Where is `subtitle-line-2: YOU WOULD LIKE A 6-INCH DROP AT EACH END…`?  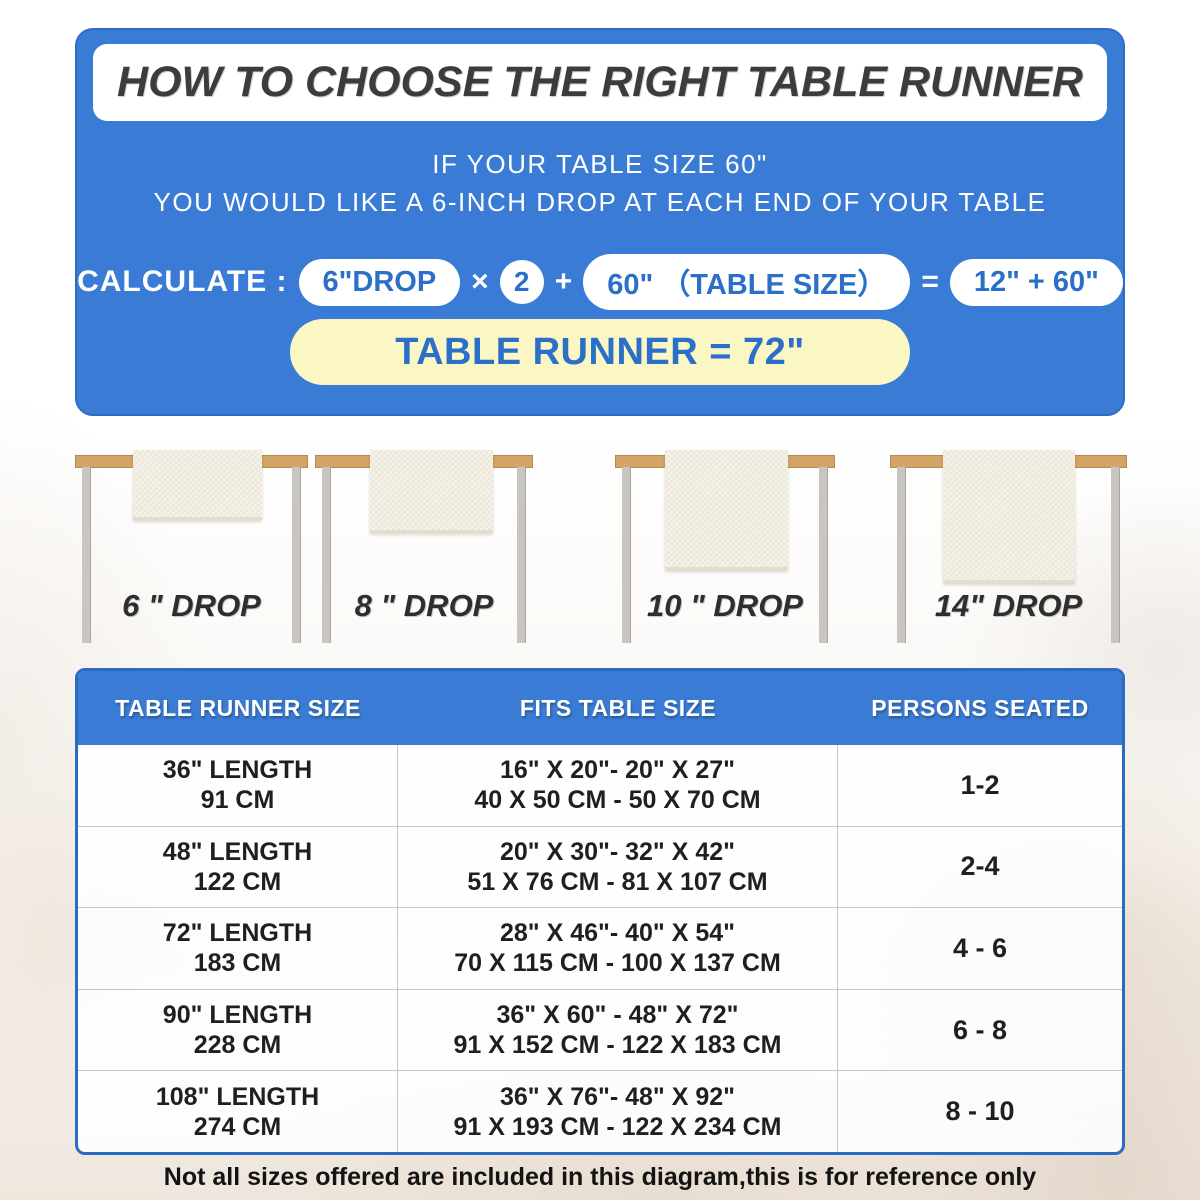 subtitle-line-2: YOU WOULD LIKE A 6-INCH DROP AT EACH END… is located at coordinates (600, 202).